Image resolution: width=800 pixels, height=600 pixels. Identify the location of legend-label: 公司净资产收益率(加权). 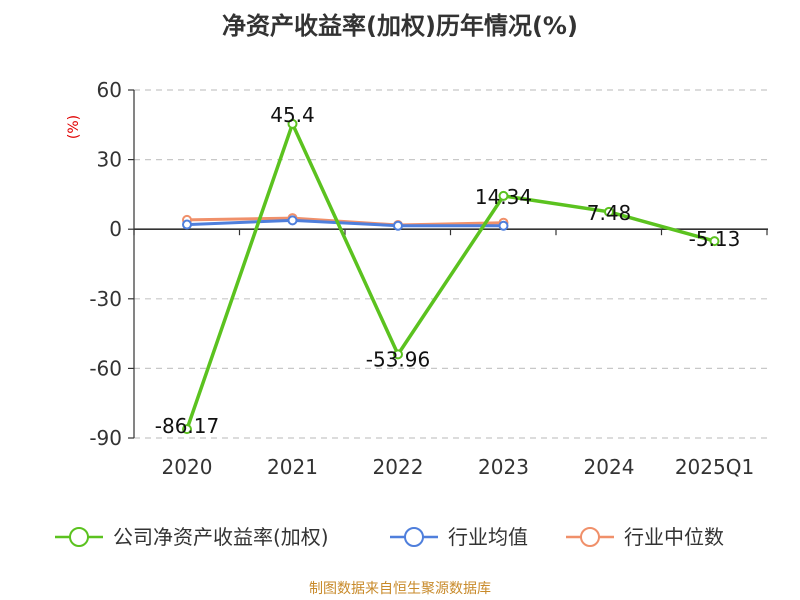
(221, 537).